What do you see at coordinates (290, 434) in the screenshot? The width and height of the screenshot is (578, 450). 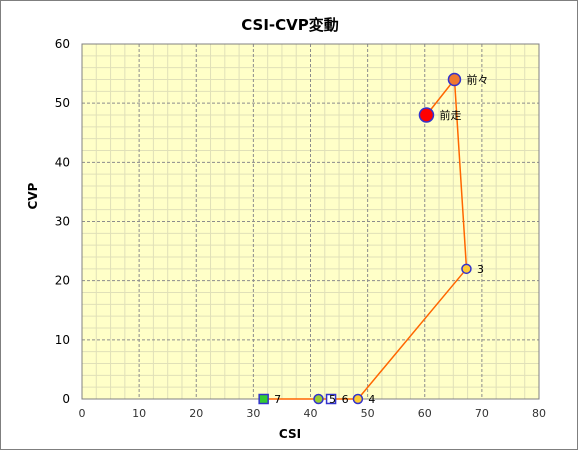 I see `x-axis-label: CSI` at bounding box center [290, 434].